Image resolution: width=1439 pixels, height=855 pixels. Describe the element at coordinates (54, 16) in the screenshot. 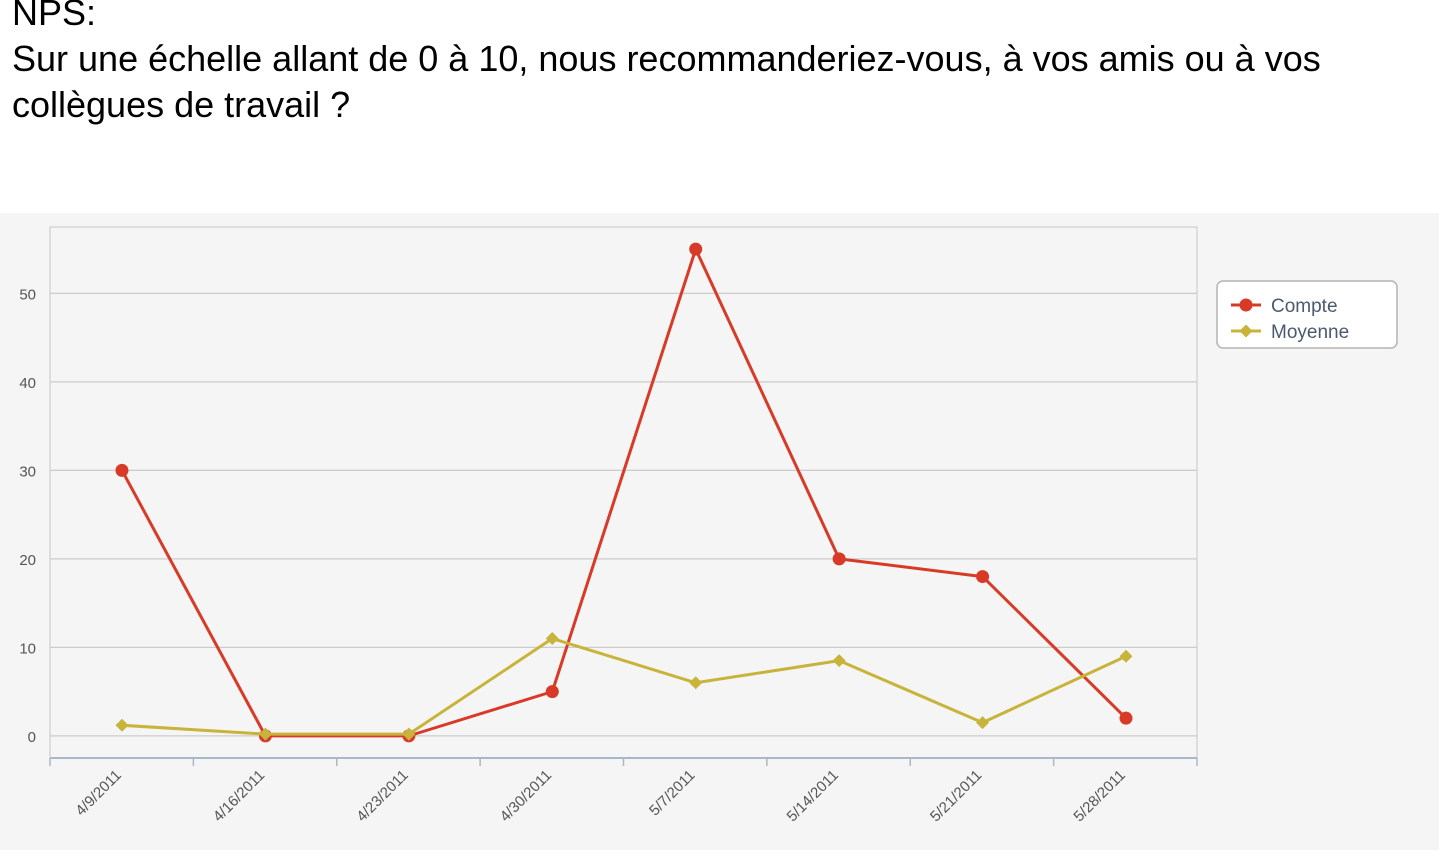

I see `heading-label: NPS:` at that location.